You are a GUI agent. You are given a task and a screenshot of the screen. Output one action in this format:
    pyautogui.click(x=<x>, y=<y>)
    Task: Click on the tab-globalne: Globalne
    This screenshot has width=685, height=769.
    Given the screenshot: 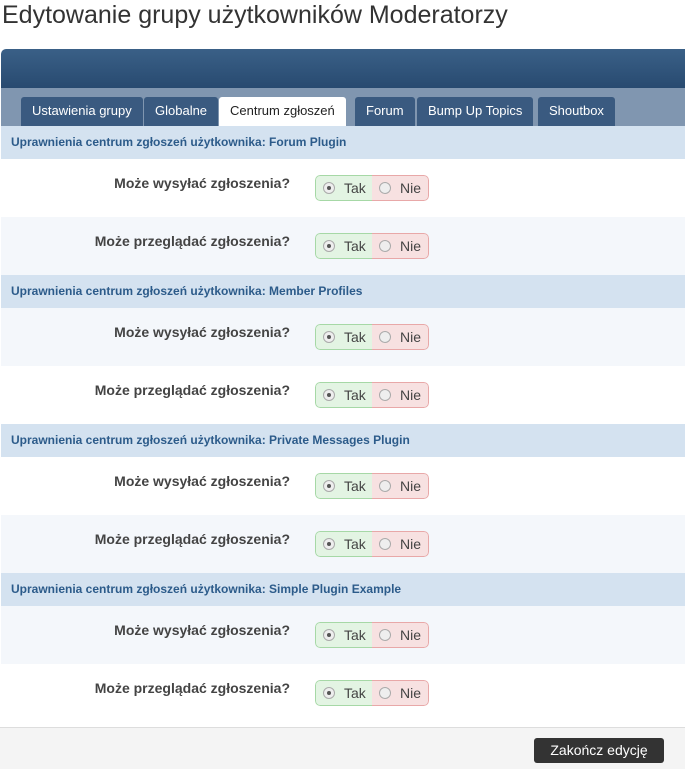 What is the action you would take?
    pyautogui.click(x=181, y=111)
    